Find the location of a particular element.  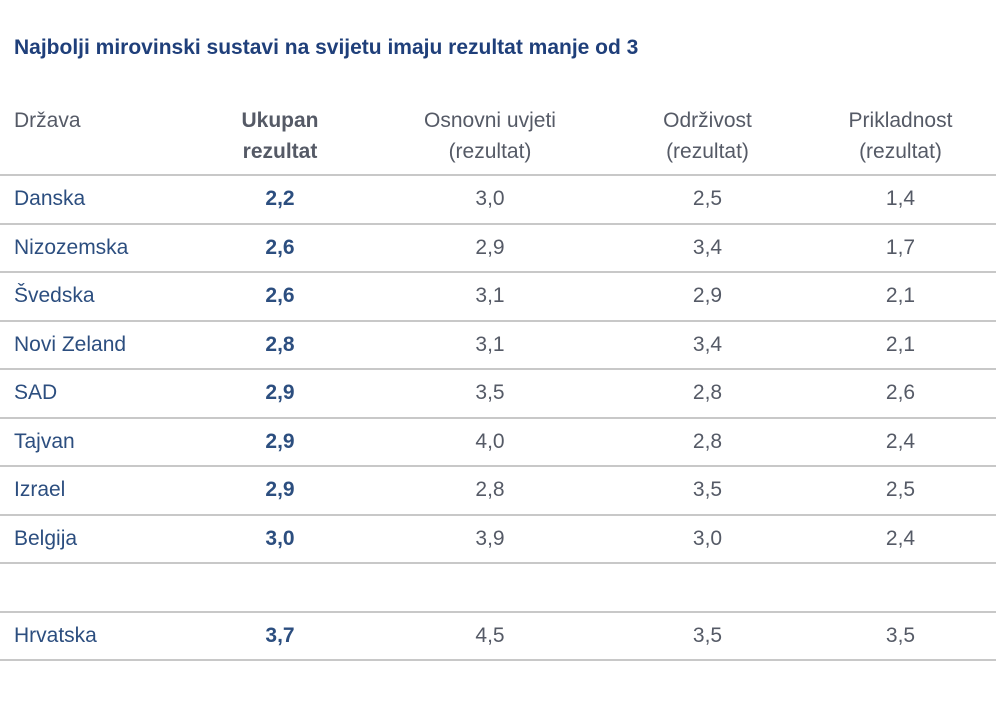

table-row: Belgija 3,0 3,9 3,0 2,4 is located at coordinates (498, 539).